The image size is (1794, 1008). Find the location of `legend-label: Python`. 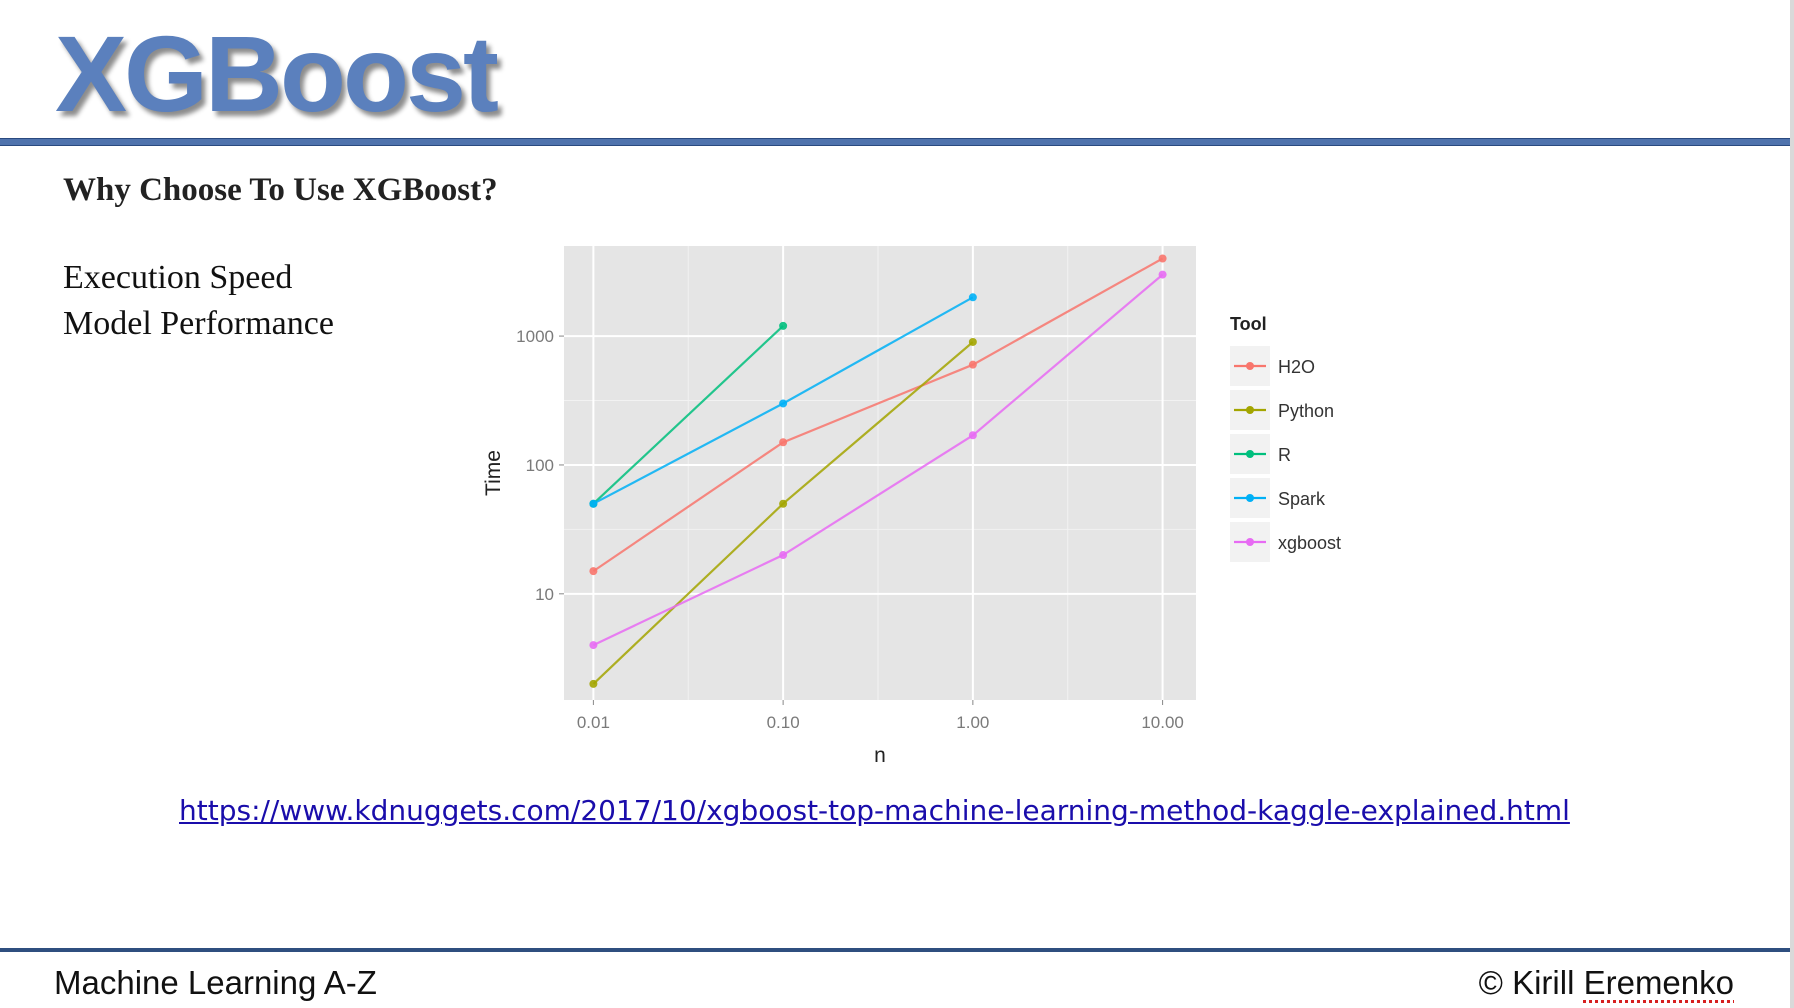

legend-label: Python is located at coordinates (1306, 411).